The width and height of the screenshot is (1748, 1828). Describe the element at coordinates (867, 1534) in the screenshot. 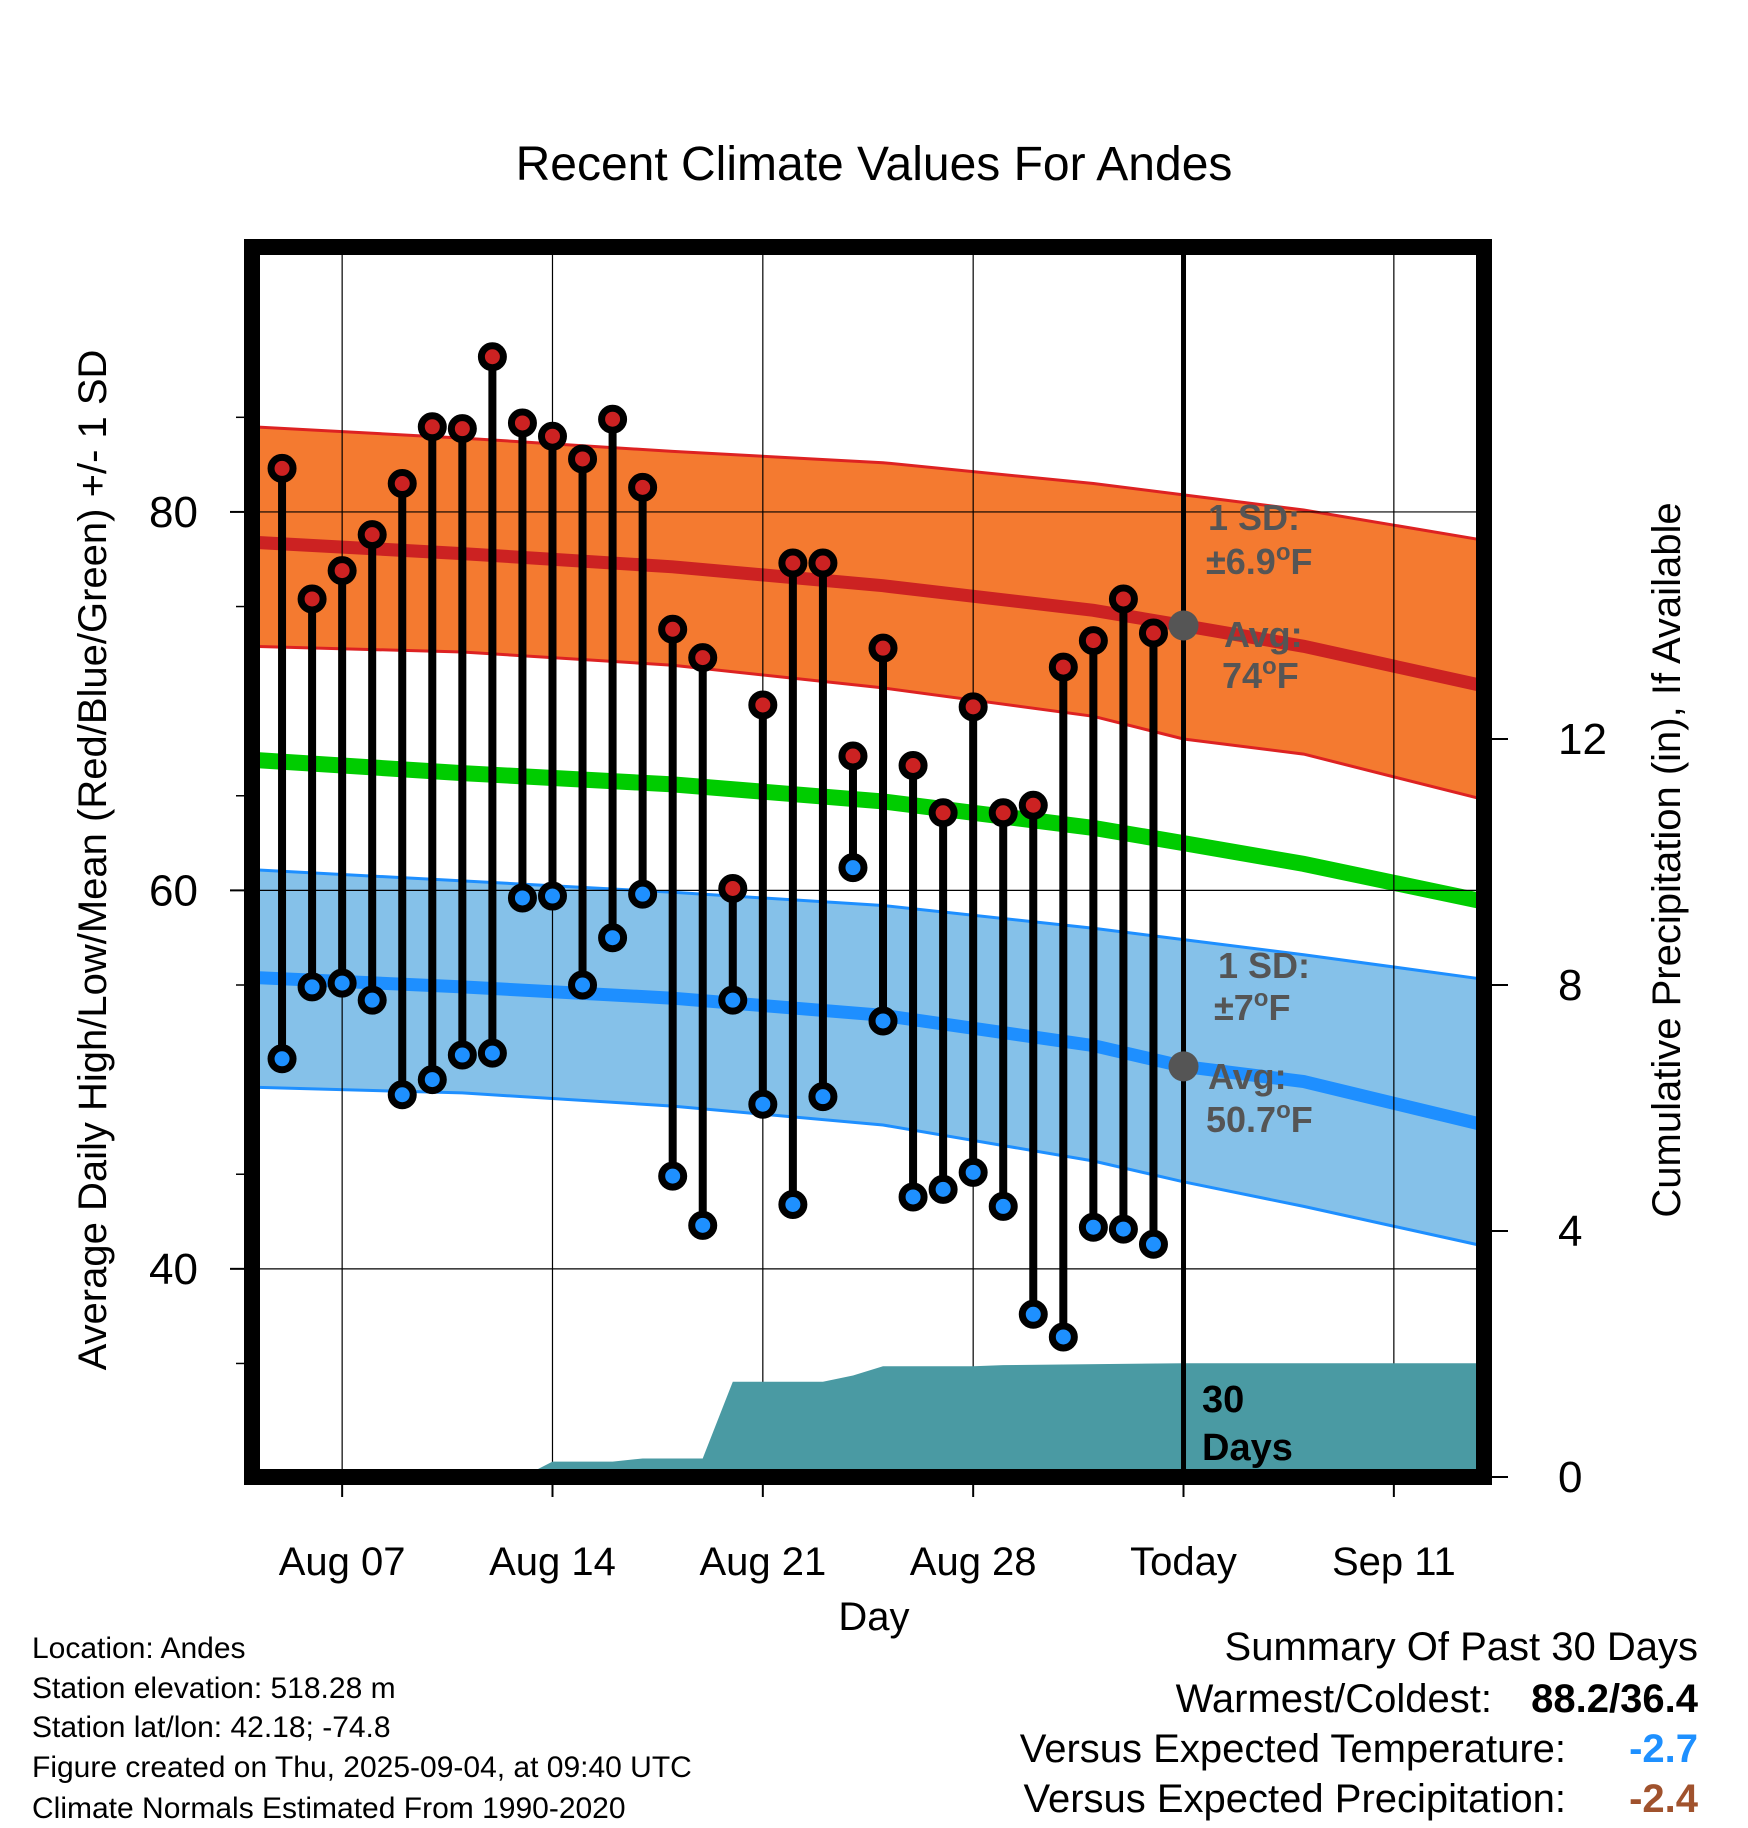

I see `x-axis-ticks: Aug 07 Aug 14 Aug 21 Aug 28 Today Sep 11` at that location.